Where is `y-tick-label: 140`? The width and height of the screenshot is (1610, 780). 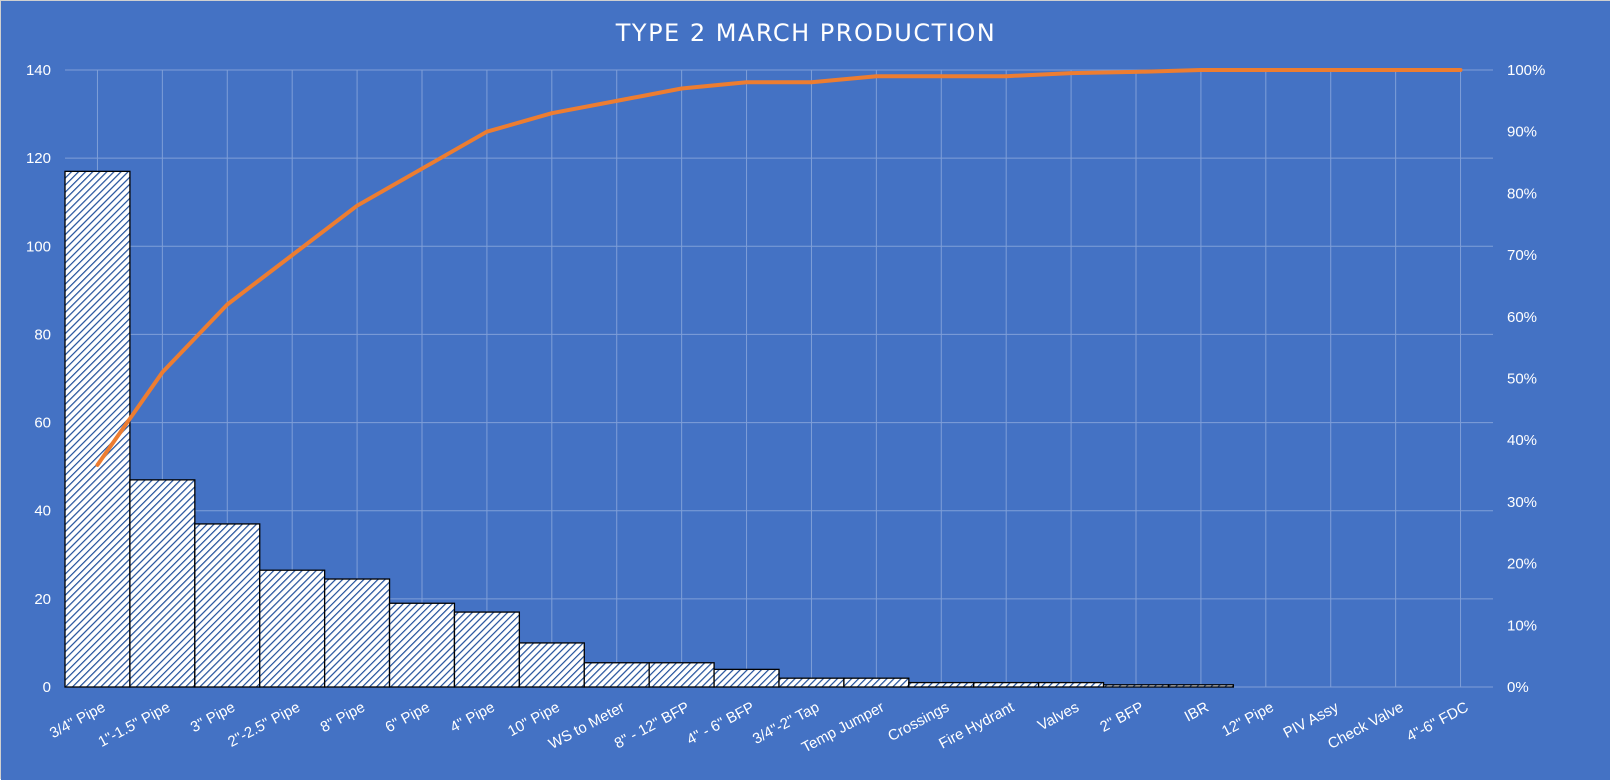
y-tick-label: 140 is located at coordinates (38, 70).